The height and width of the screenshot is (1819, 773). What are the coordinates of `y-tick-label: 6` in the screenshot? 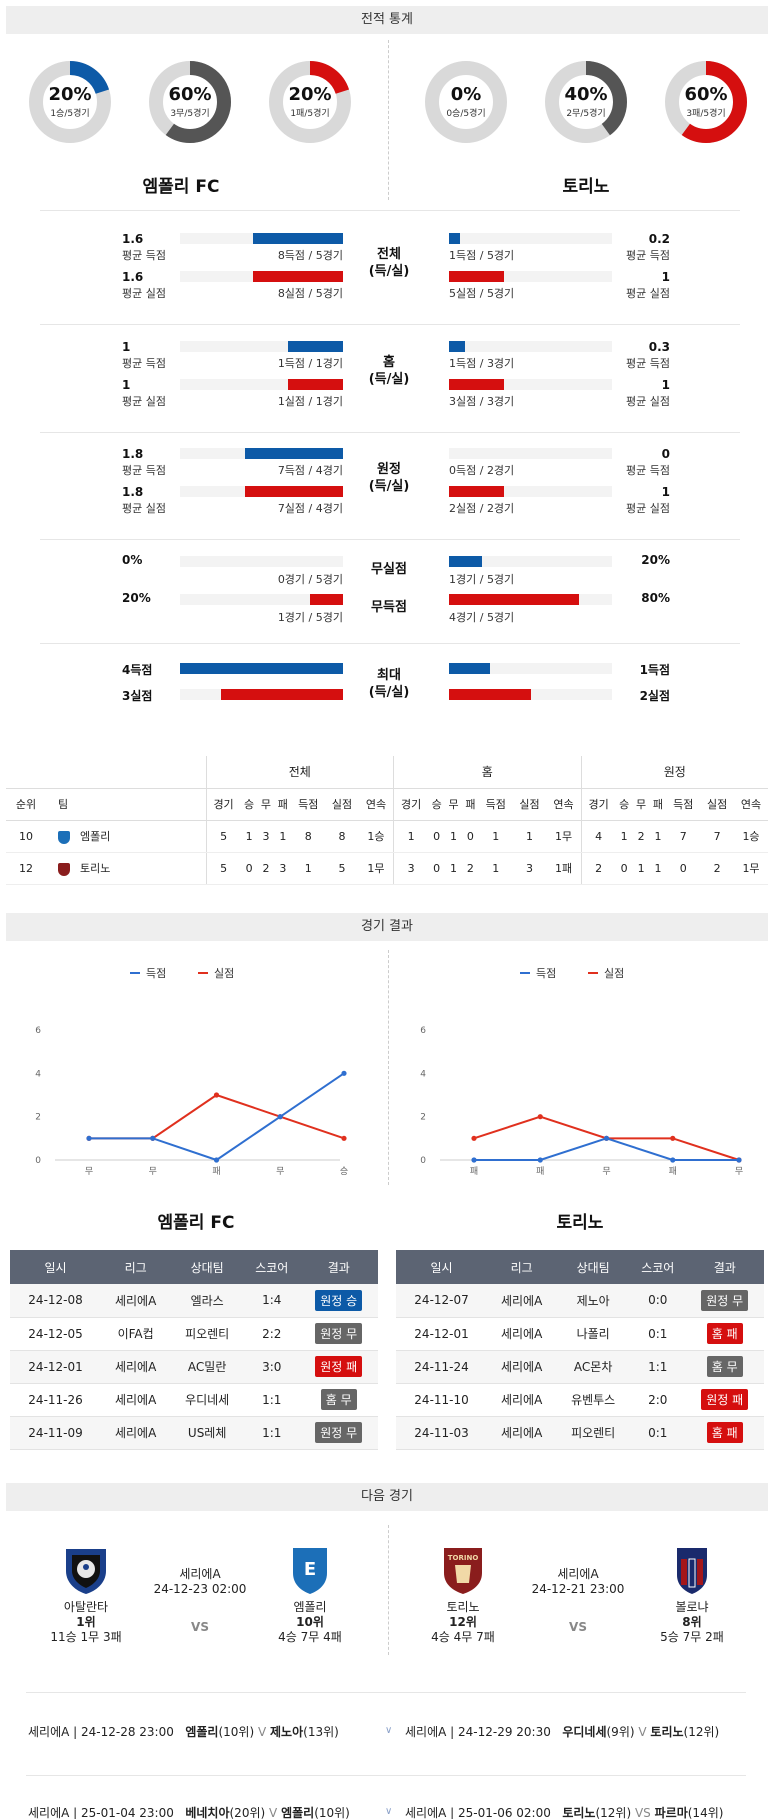 It's located at (423, 1031).